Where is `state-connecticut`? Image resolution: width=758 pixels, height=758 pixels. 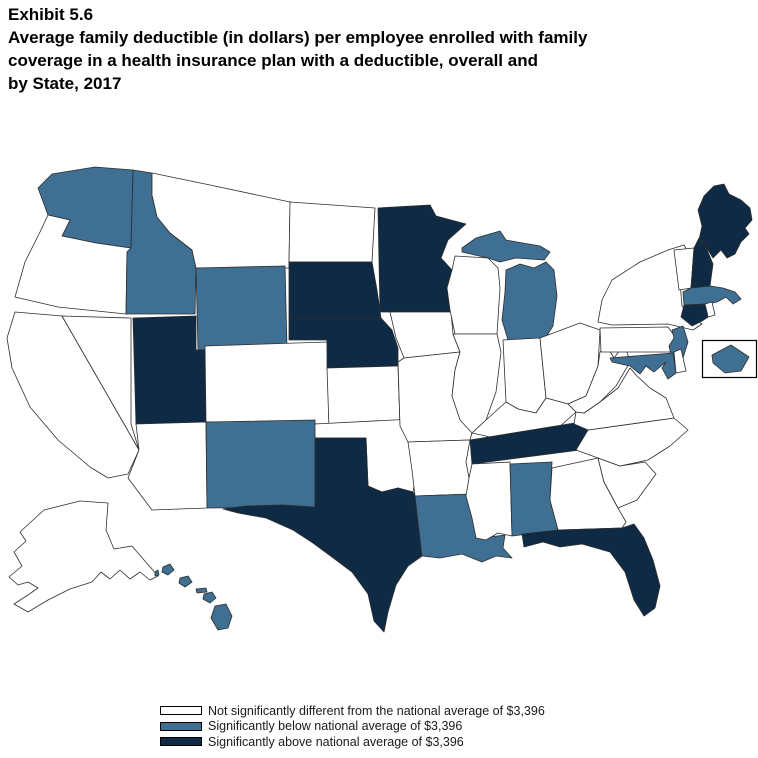
state-connecticut is located at coordinates (694, 315).